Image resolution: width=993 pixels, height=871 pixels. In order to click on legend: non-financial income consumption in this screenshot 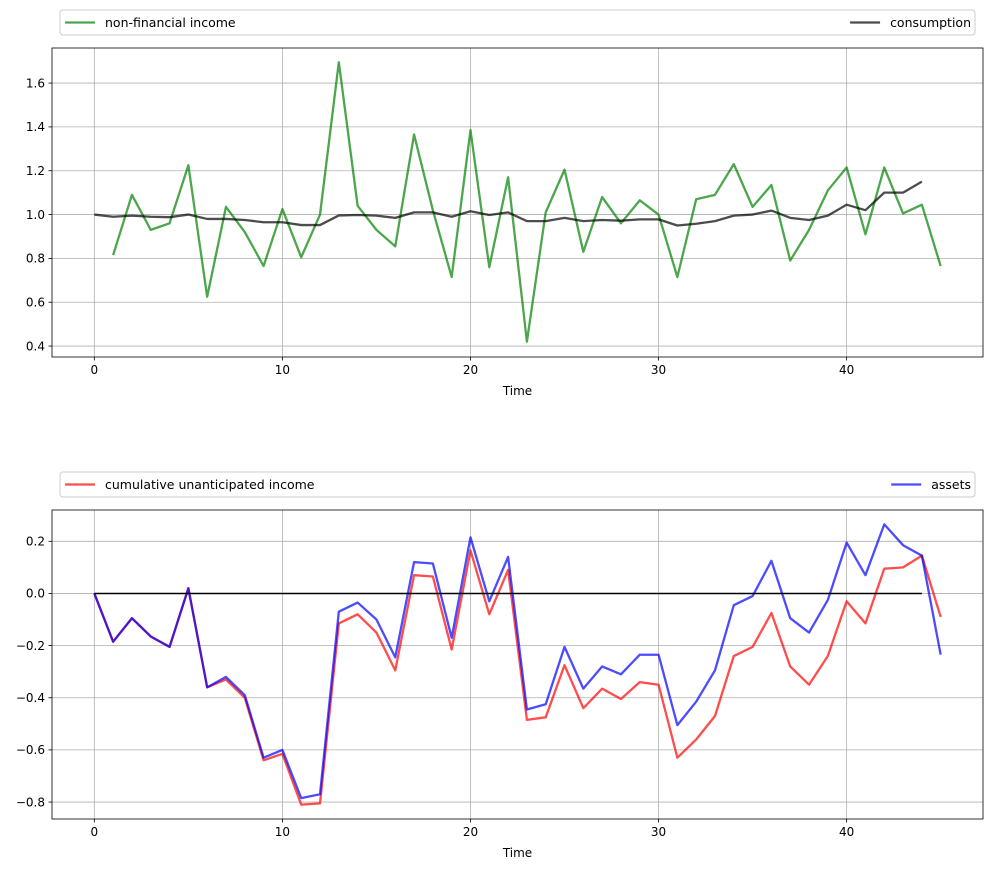, I will do `click(517, 22)`.